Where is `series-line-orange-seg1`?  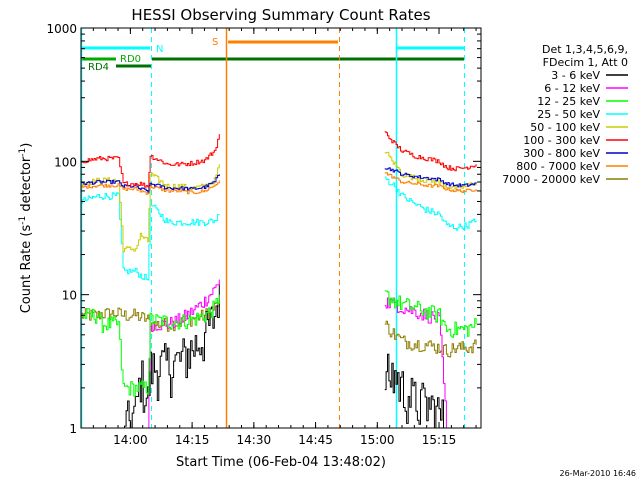 series-line-orange-seg1 is located at coordinates (150, 187).